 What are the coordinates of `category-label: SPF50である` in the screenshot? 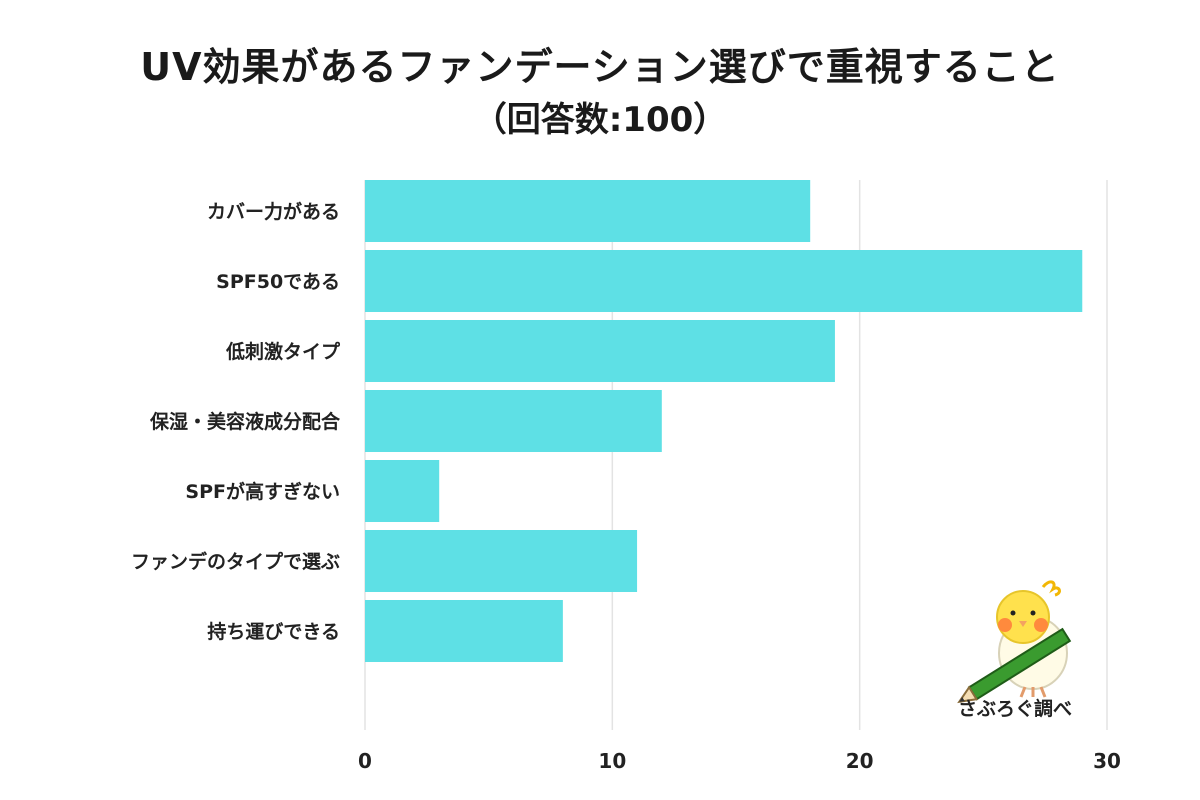 It's located at (278, 282).